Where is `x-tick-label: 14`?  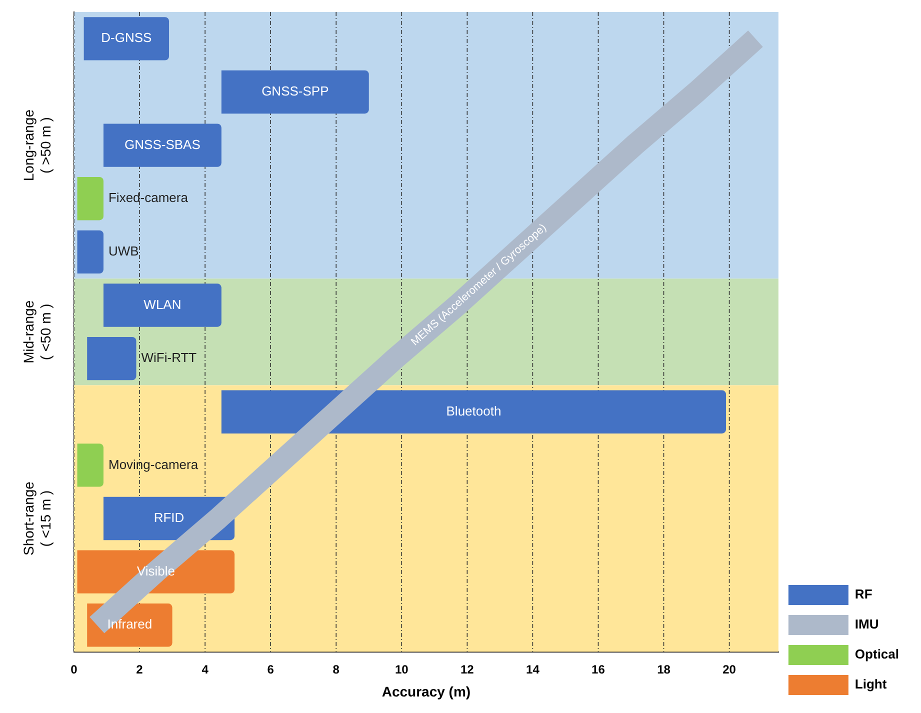 x-tick-label: 14 is located at coordinates (533, 669).